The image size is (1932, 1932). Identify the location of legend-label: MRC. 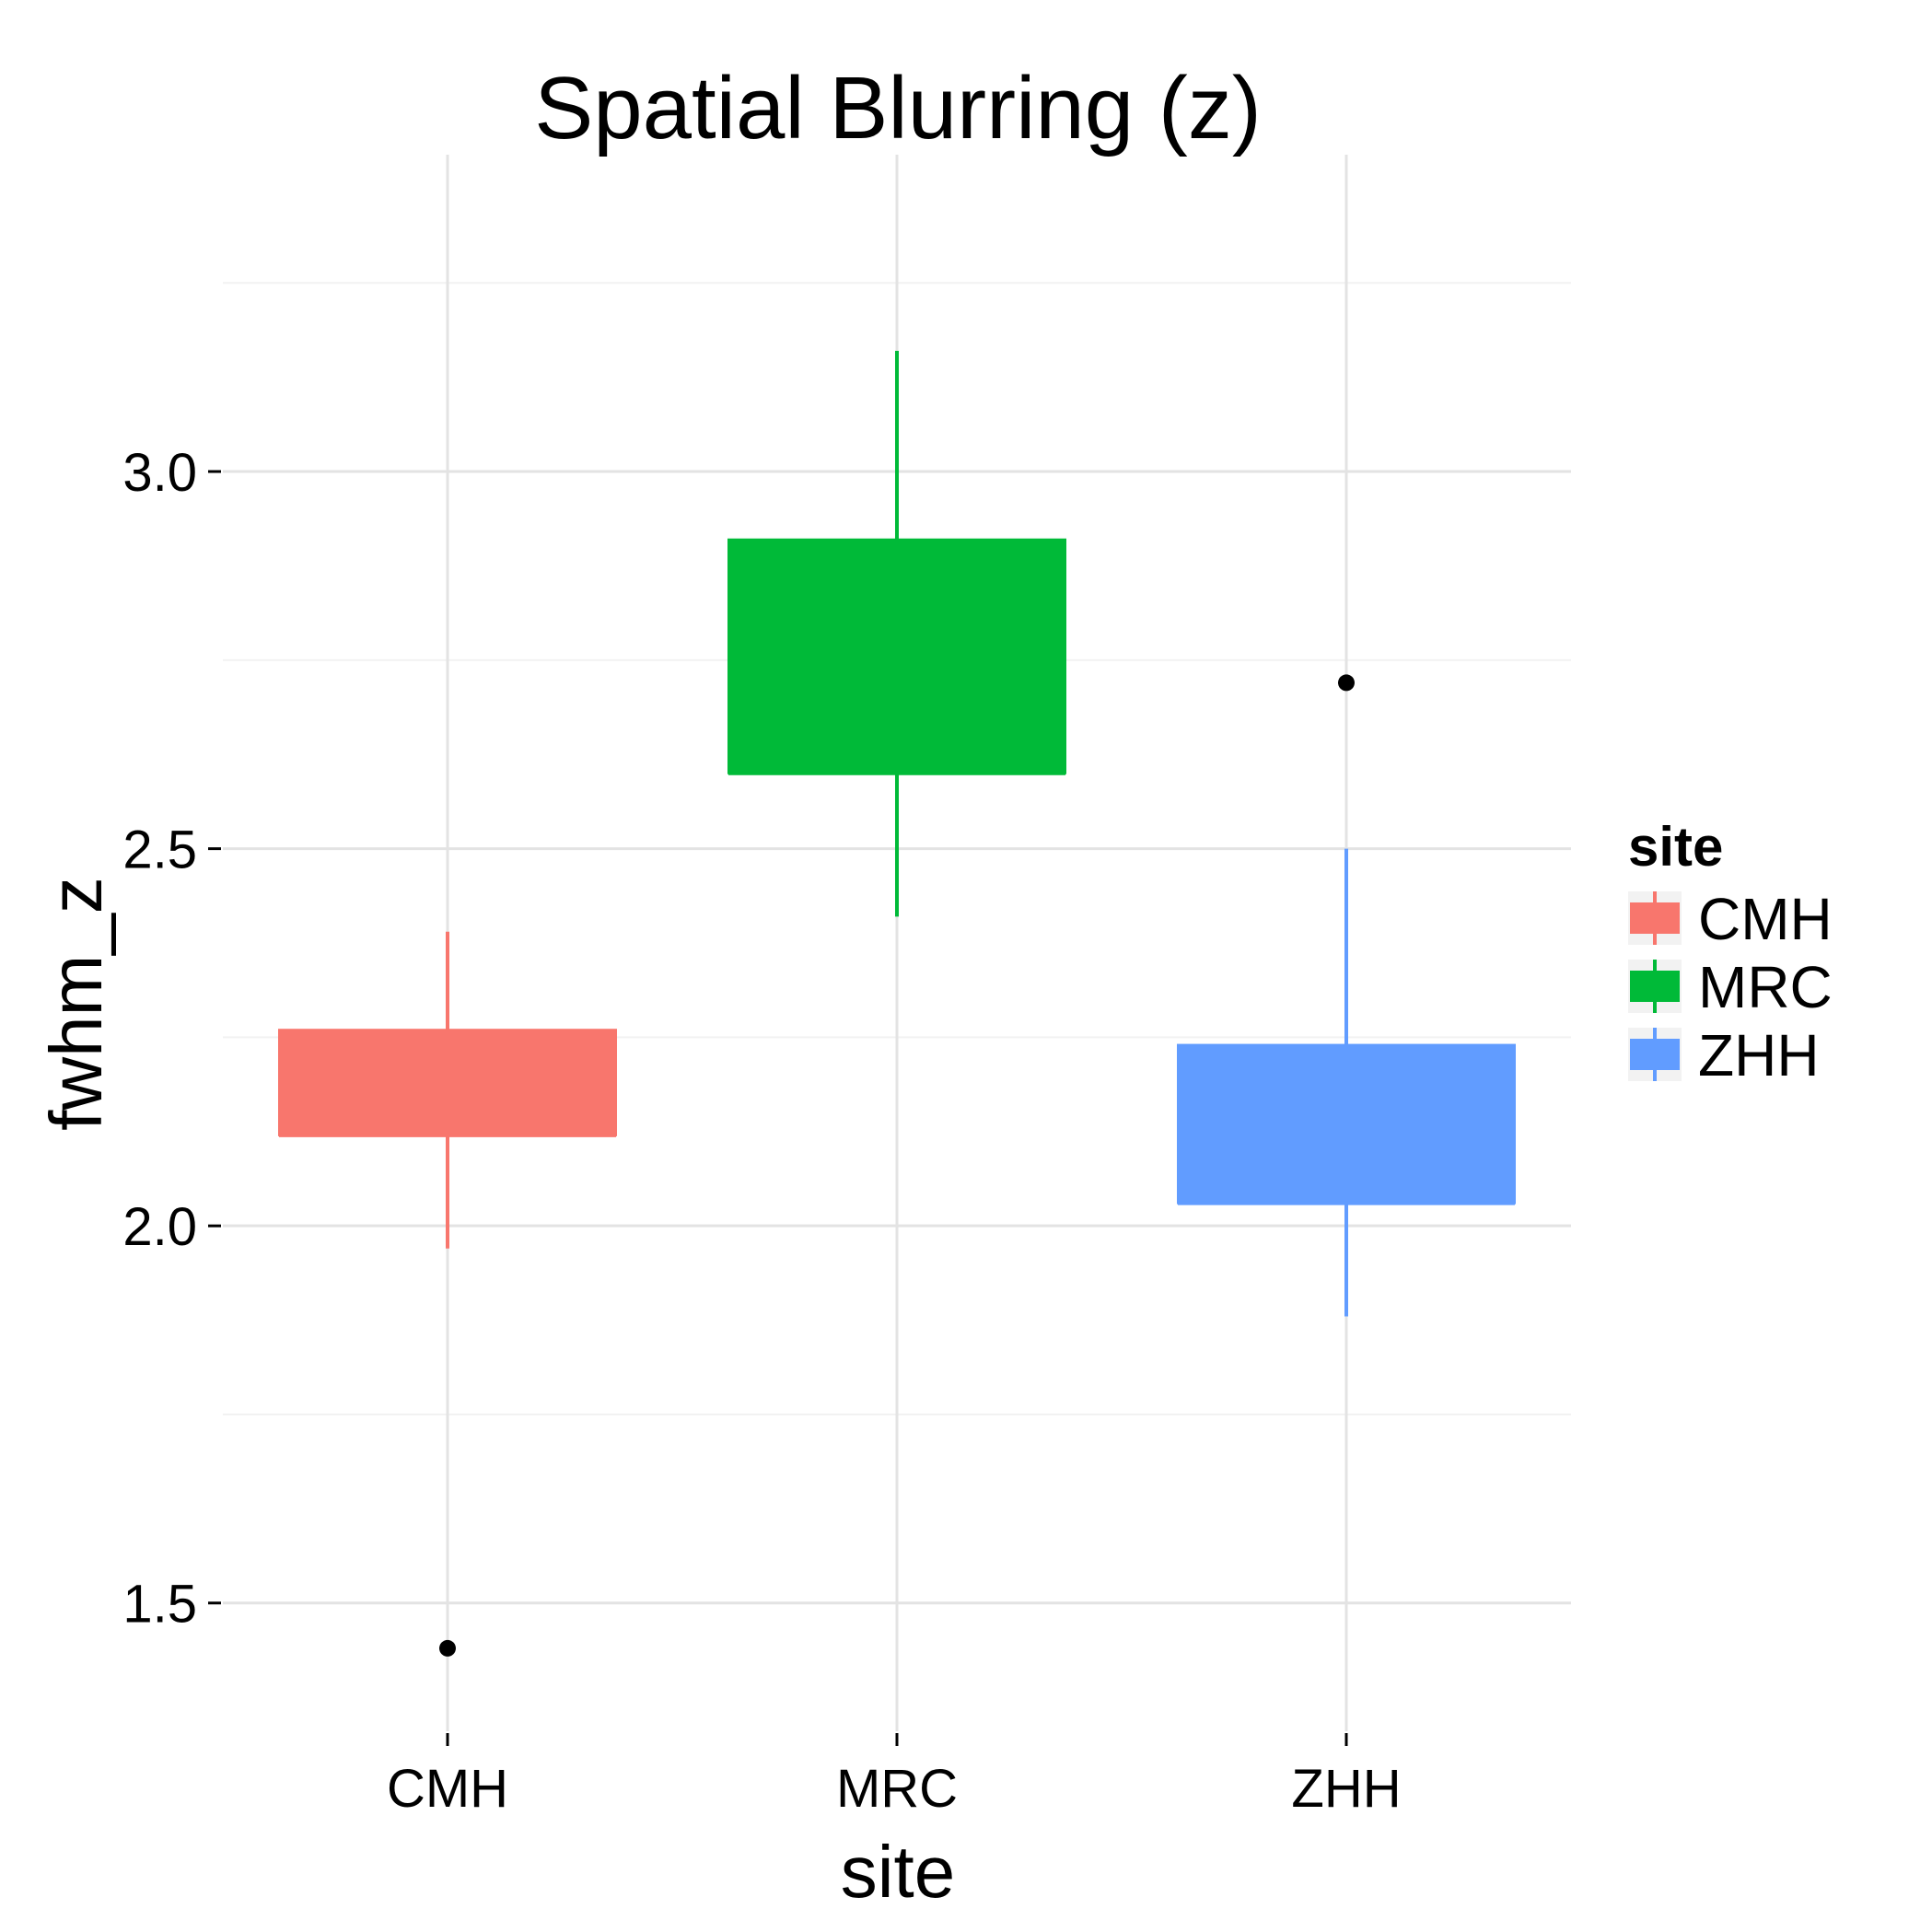
(1765, 987).